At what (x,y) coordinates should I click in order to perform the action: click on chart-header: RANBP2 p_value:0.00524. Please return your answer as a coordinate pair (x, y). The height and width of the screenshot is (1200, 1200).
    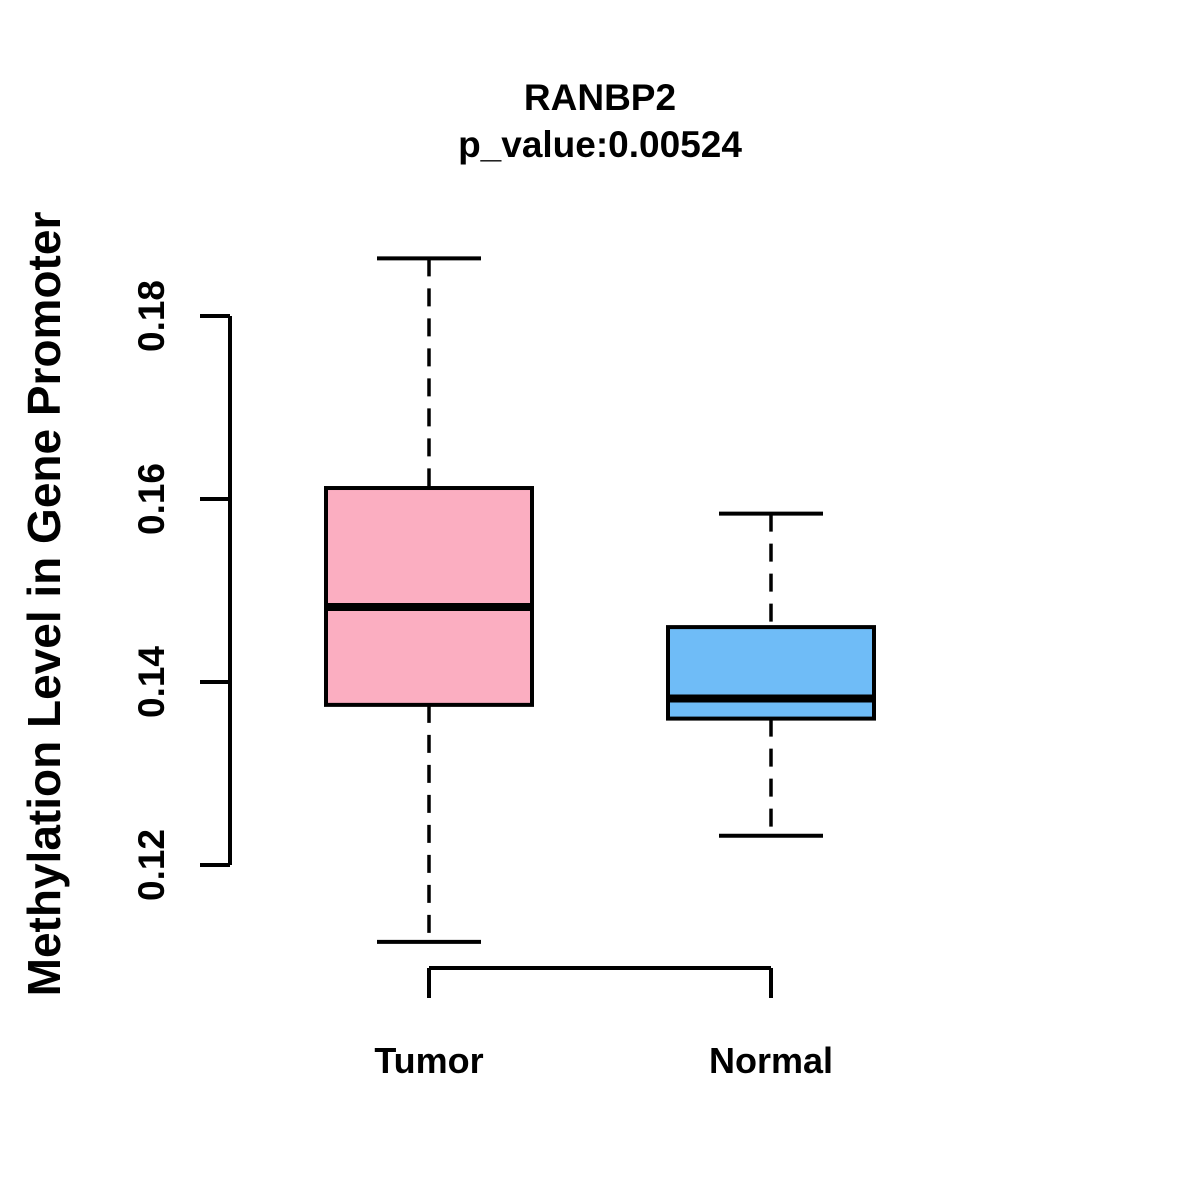
    Looking at the image, I should click on (600, 121).